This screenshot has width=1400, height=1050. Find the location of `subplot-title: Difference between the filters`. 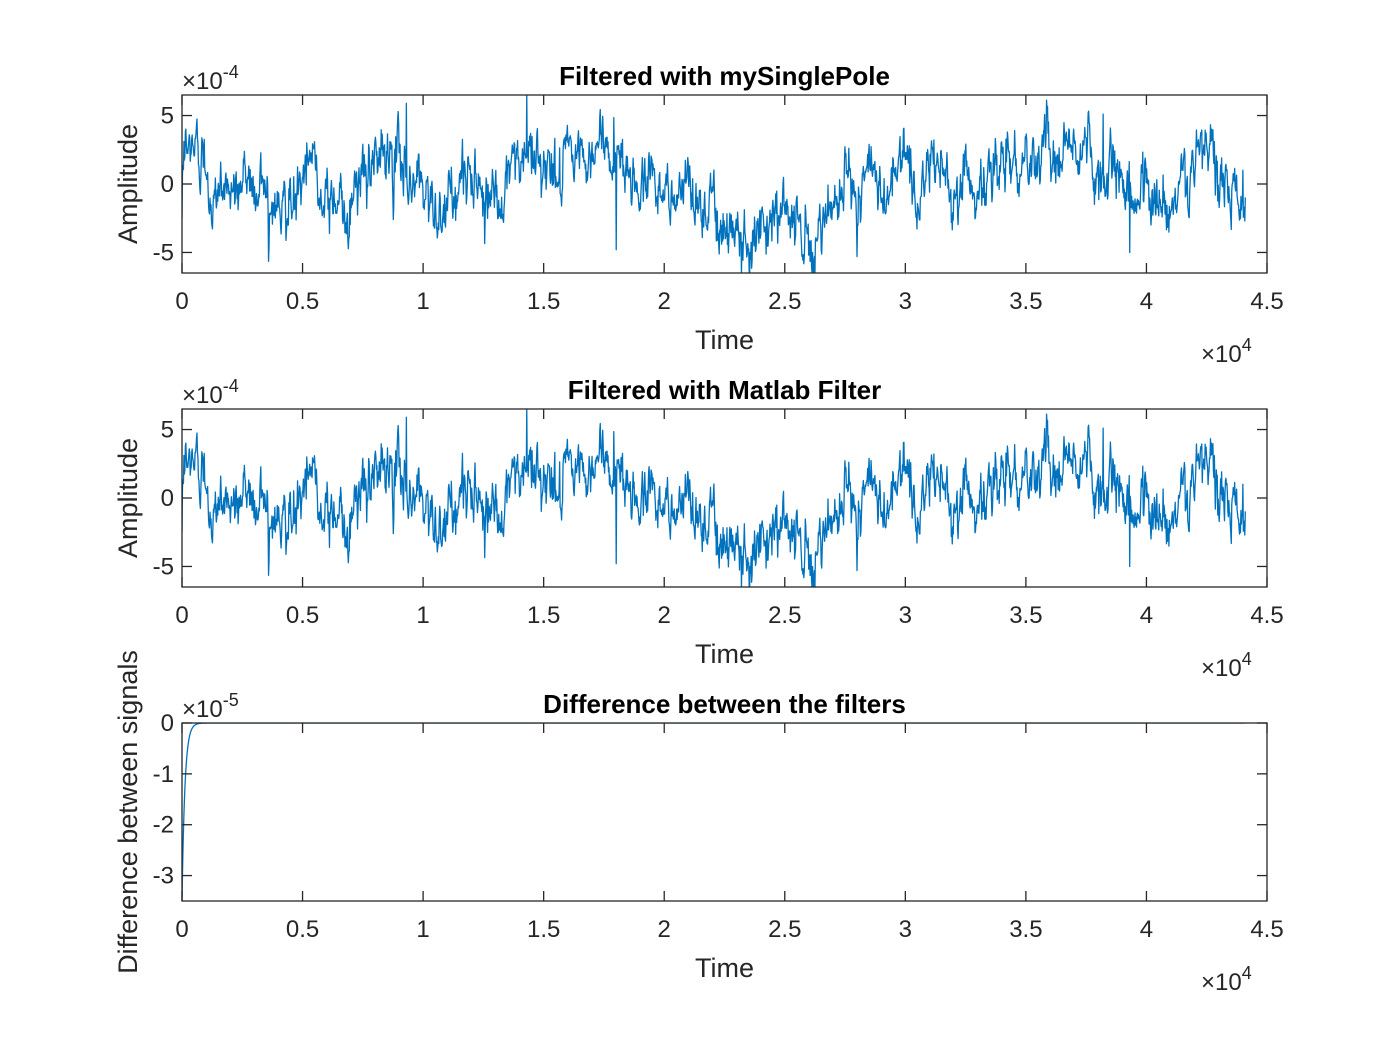

subplot-title: Difference between the filters is located at coordinates (724, 704).